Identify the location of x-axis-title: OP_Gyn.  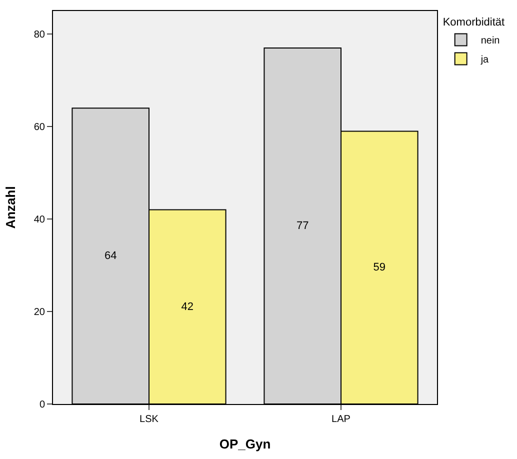
(245, 444).